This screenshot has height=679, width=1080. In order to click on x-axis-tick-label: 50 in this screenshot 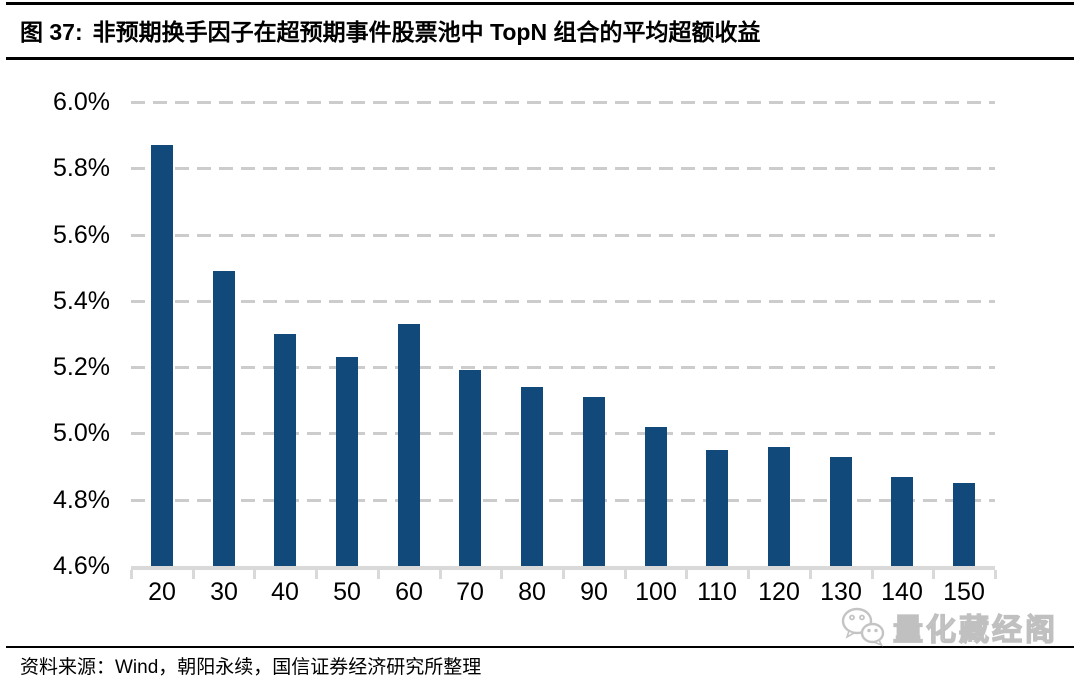, I will do `click(347, 592)`.